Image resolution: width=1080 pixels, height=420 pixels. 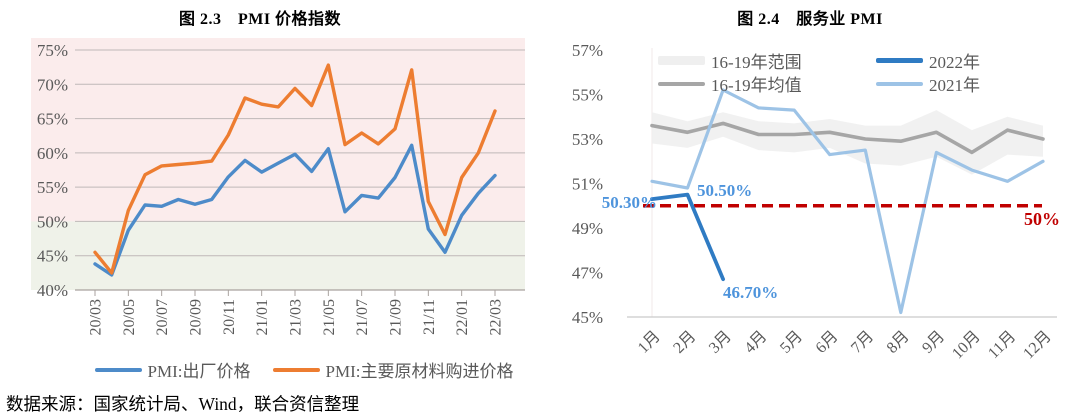 What do you see at coordinates (329, 317) in the screenshot?
I see `x-label-21/05: 21/05` at bounding box center [329, 317].